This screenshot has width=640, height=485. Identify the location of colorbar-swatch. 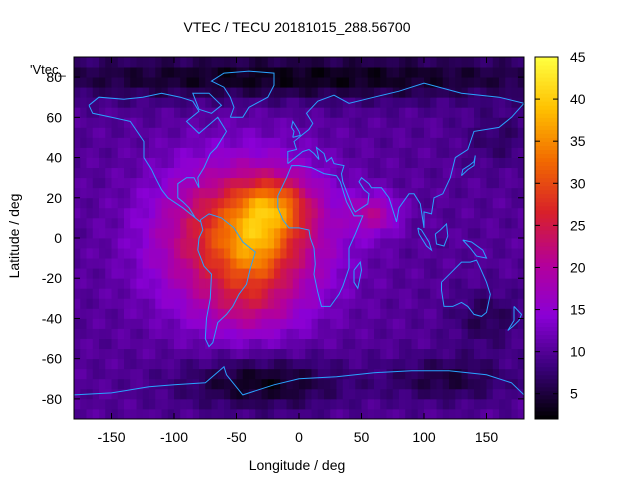
(546, 333).